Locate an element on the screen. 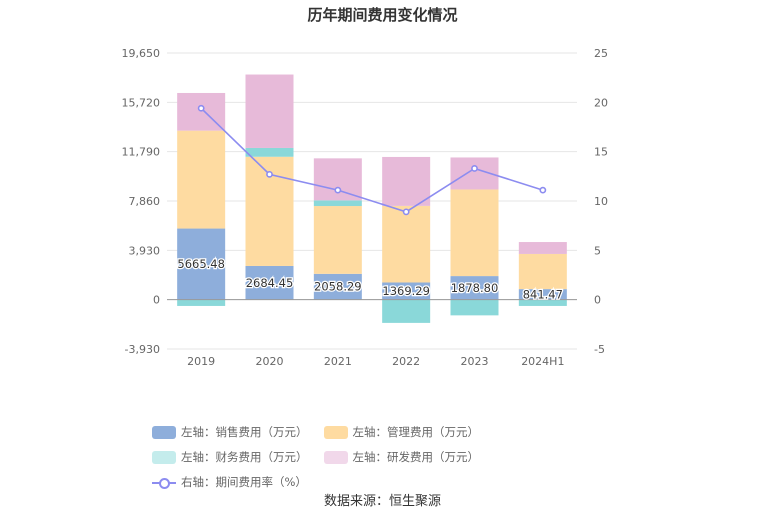 Image resolution: width=765 pixels, height=517 pixels. legend-item-management: 左轴：管理费用（万元） is located at coordinates (401, 432).